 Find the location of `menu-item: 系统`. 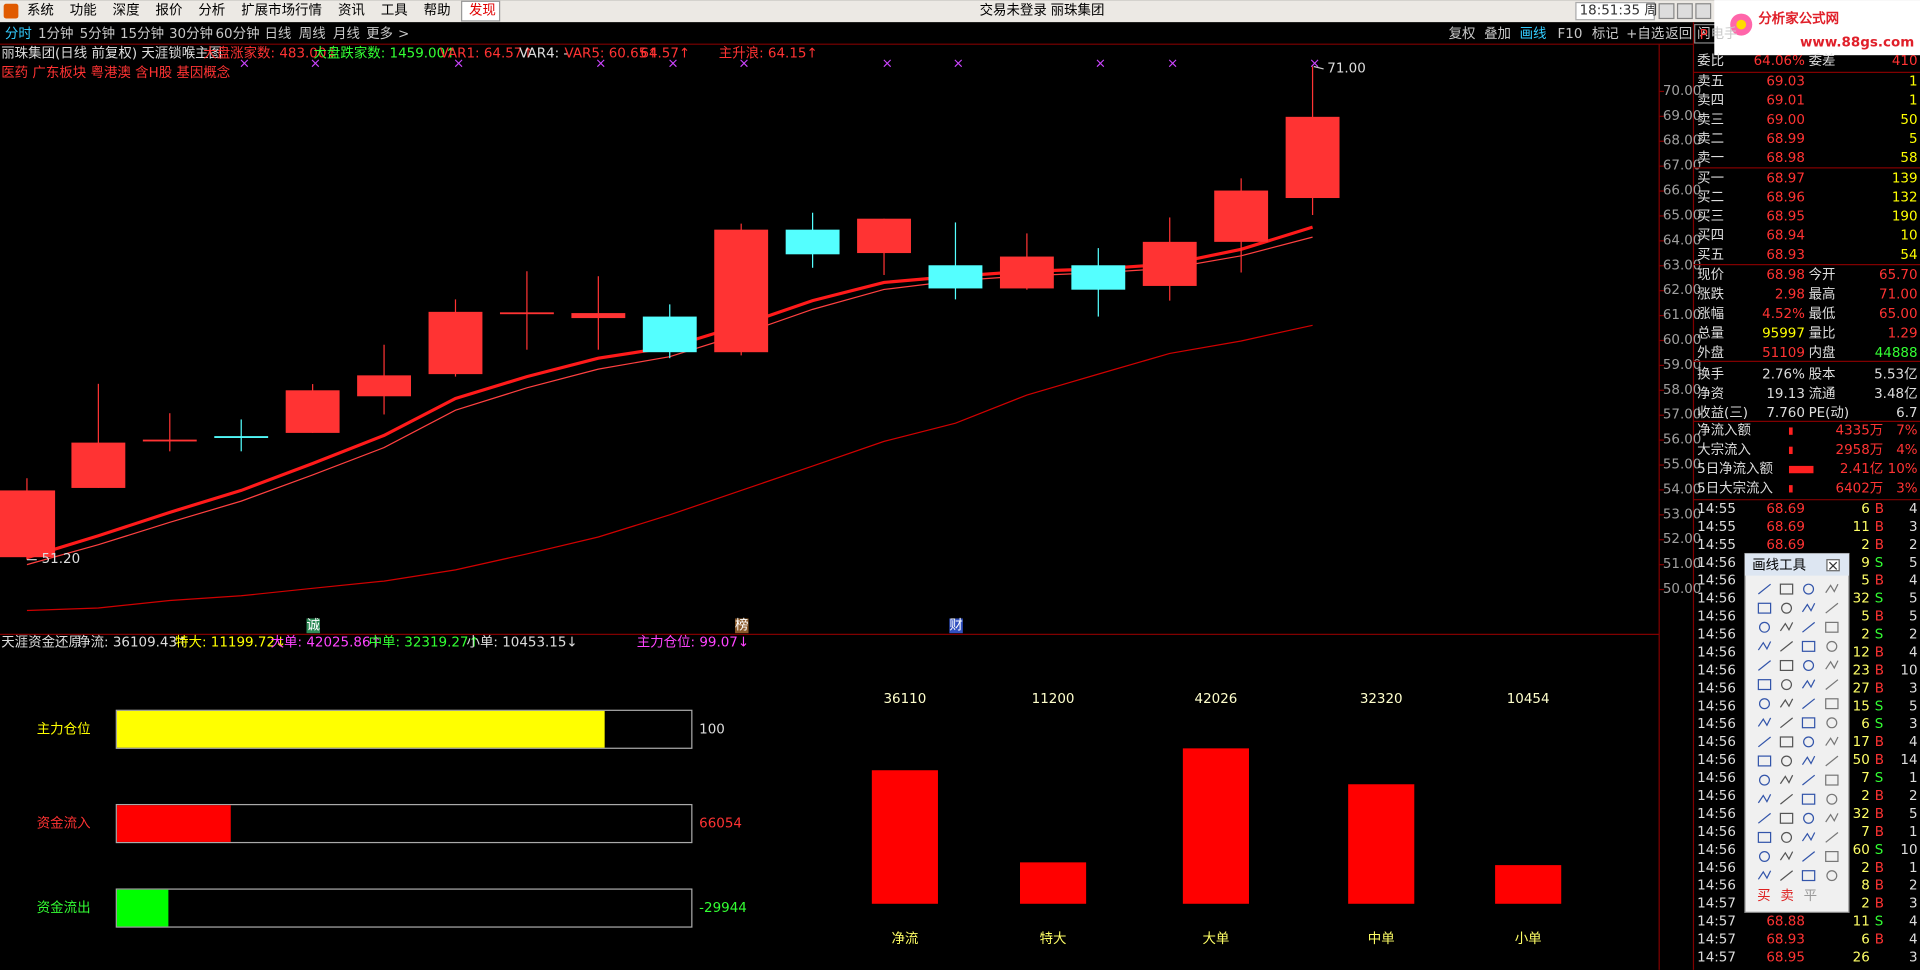

menu-item: 系统 is located at coordinates (40, 11).